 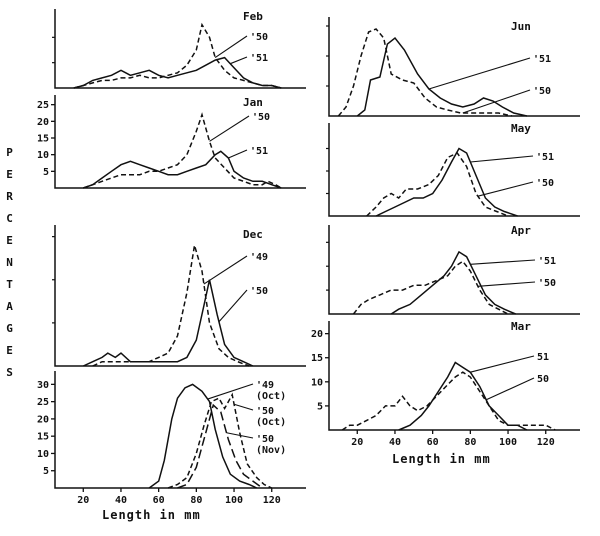 I want to click on chart-title-apr: Apr, so click(x=521, y=230).